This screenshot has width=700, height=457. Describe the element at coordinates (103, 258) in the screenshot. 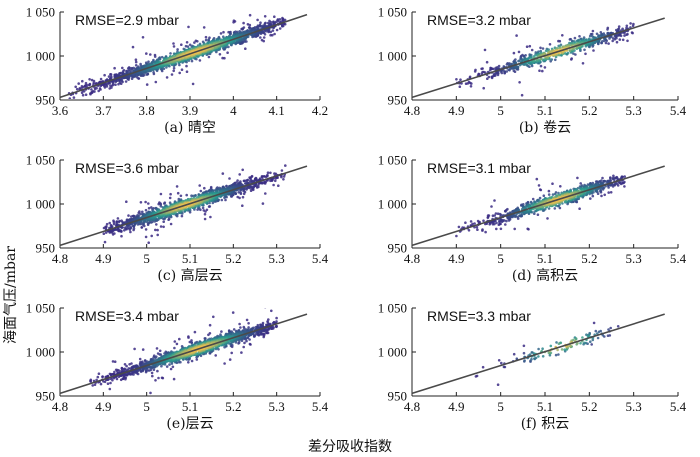

I see `x-tick-label: 4.9` at that location.